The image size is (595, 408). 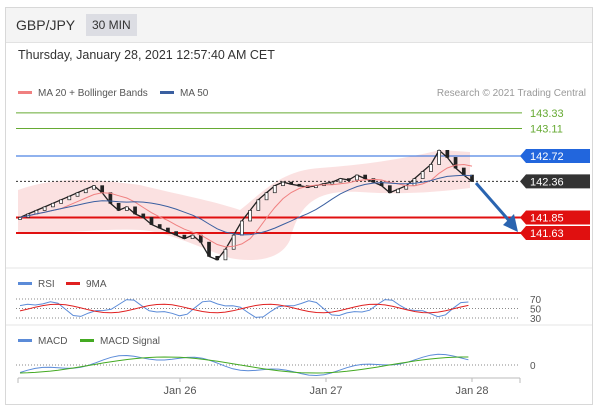 What do you see at coordinates (546, 129) in the screenshot?
I see `level-label-1: 143.11` at bounding box center [546, 129].